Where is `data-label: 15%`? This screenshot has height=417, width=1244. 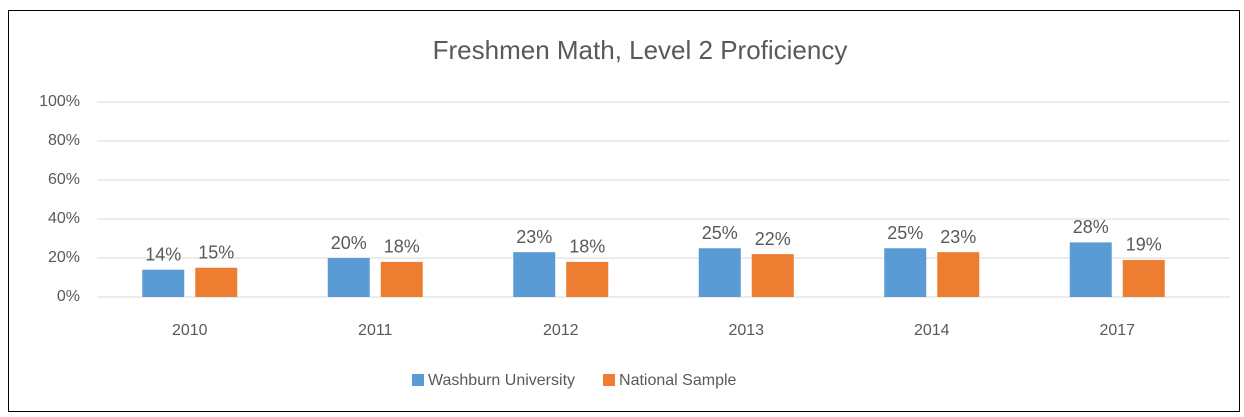
data-label: 15% is located at coordinates (216, 253).